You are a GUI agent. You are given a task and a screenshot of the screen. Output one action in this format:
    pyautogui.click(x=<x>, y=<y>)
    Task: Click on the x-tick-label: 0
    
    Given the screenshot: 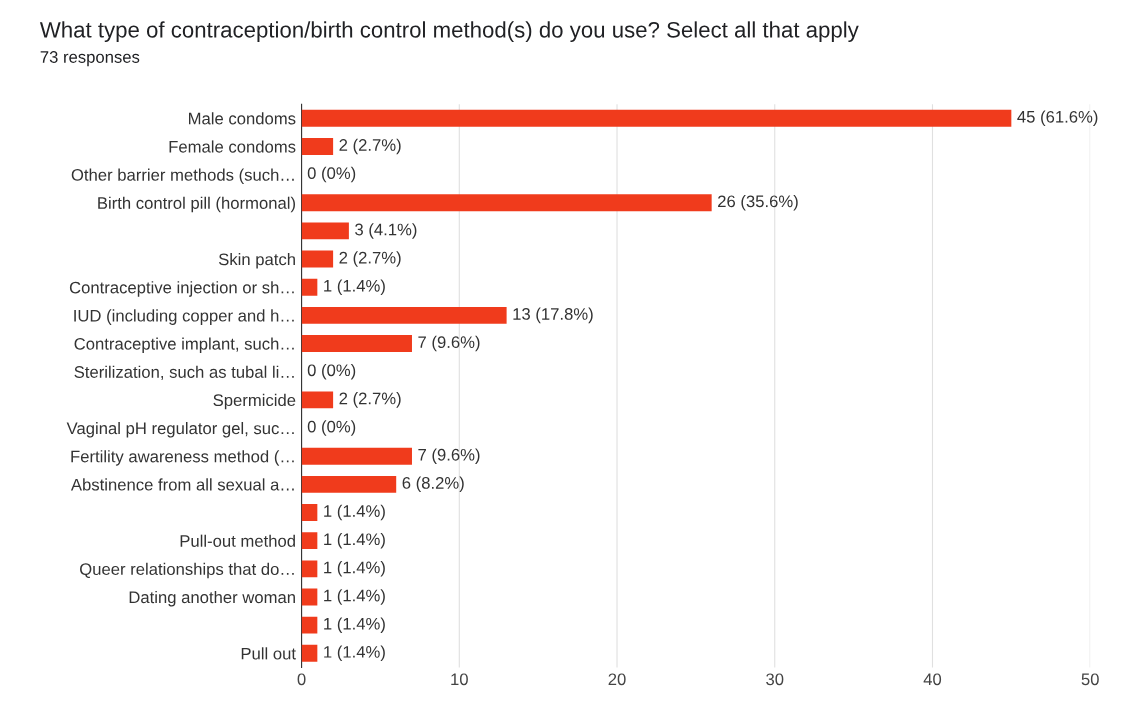 What is the action you would take?
    pyautogui.click(x=301, y=679)
    